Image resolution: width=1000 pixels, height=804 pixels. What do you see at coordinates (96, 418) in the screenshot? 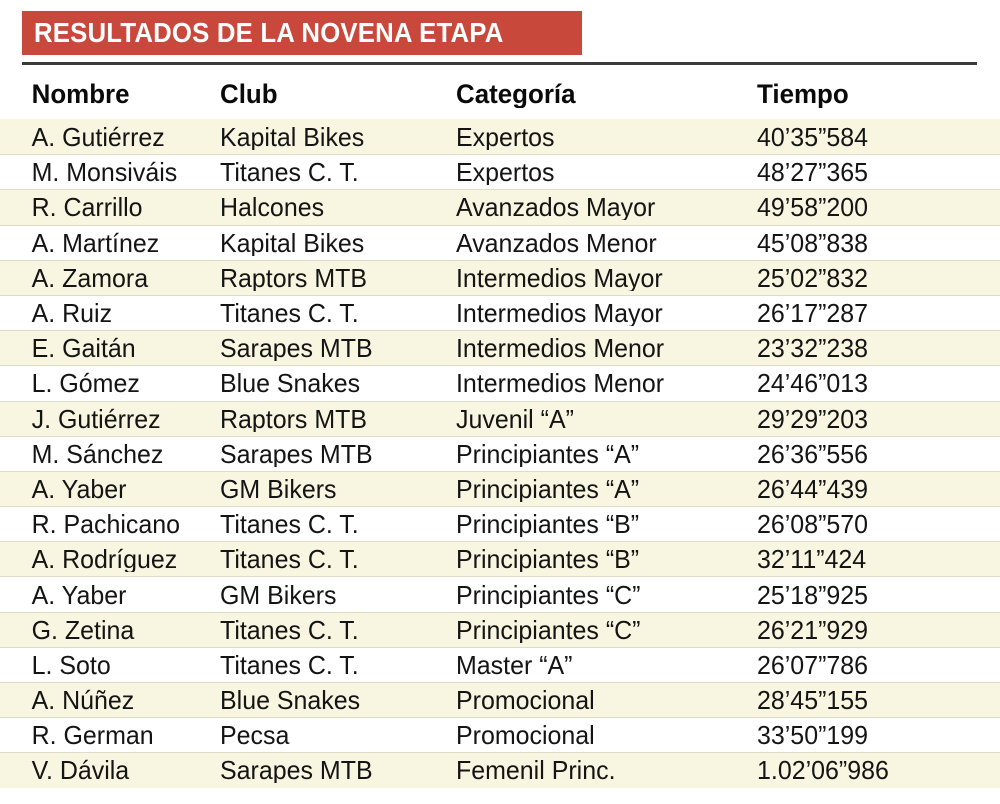
I see `cell-nombre: J. Gutiérrez` at bounding box center [96, 418].